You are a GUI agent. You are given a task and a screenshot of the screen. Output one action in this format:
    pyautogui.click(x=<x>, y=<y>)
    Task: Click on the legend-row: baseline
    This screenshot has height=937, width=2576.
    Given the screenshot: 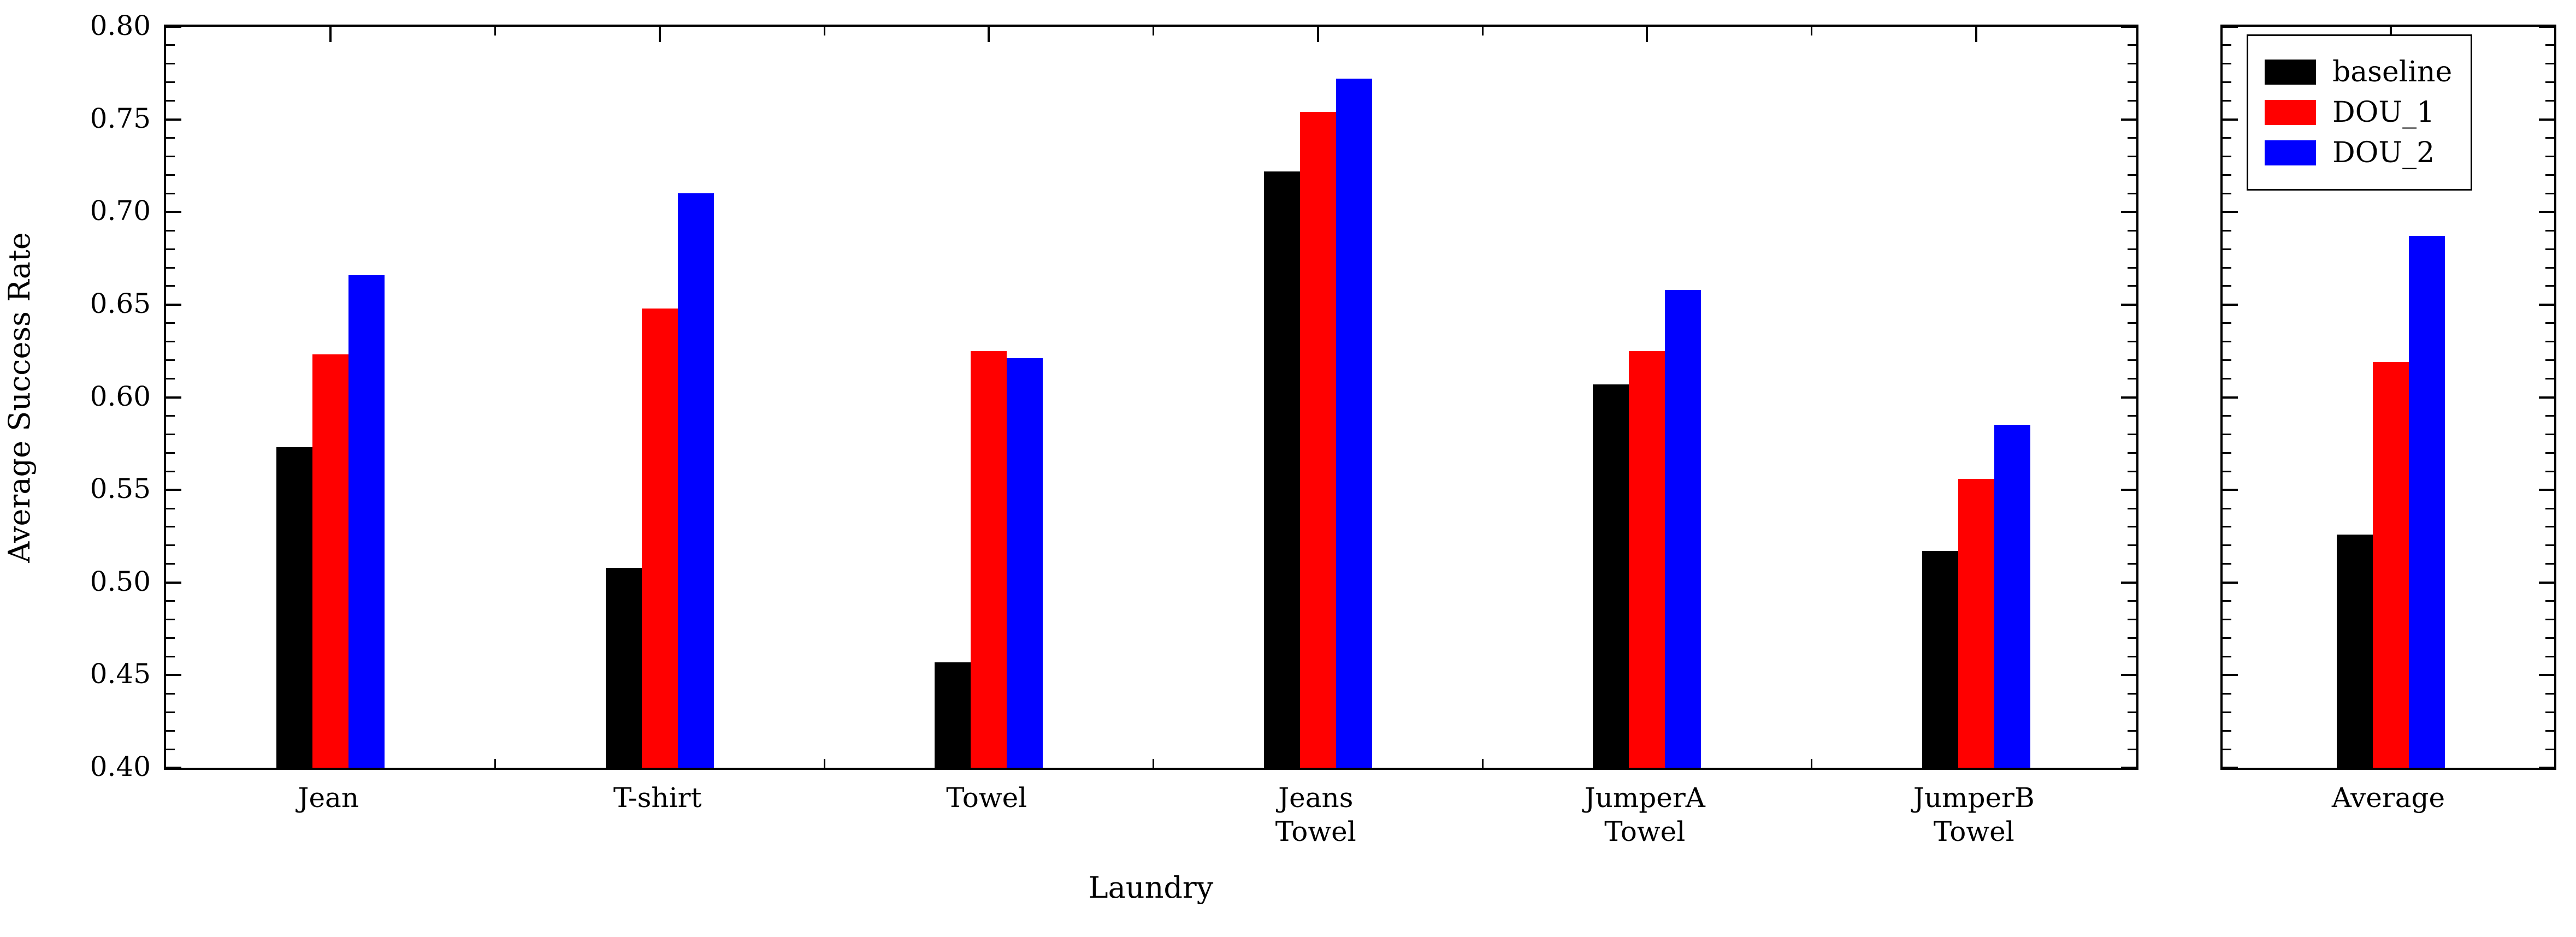 What is the action you would take?
    pyautogui.click(x=2358, y=72)
    